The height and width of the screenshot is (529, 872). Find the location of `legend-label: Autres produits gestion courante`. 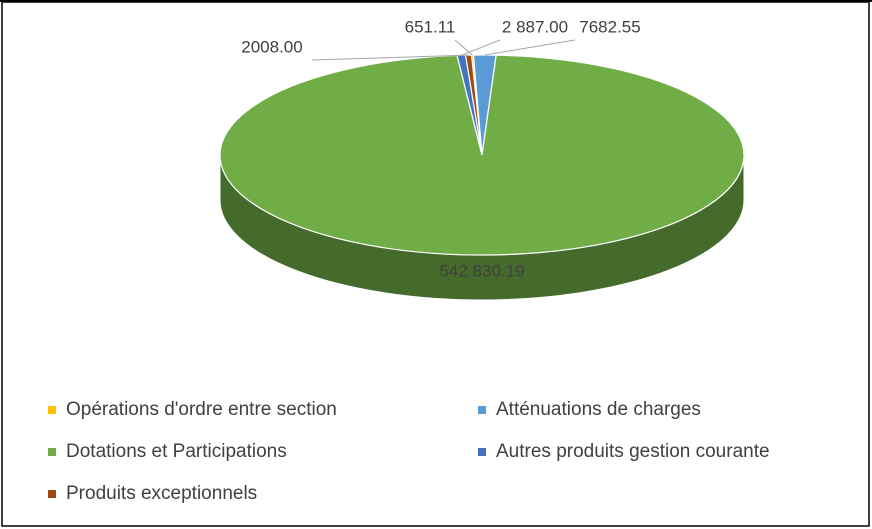

legend-label: Autres produits gestion courante is located at coordinates (633, 451).